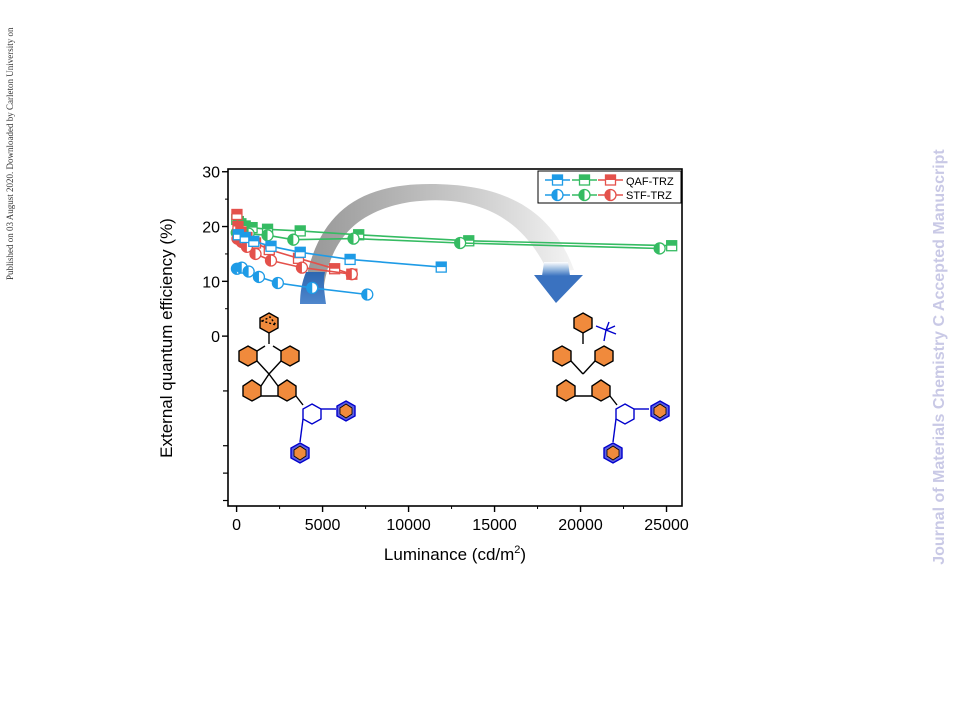  What do you see at coordinates (211, 282) in the screenshot?
I see `y-tick-label: 10` at bounding box center [211, 282].